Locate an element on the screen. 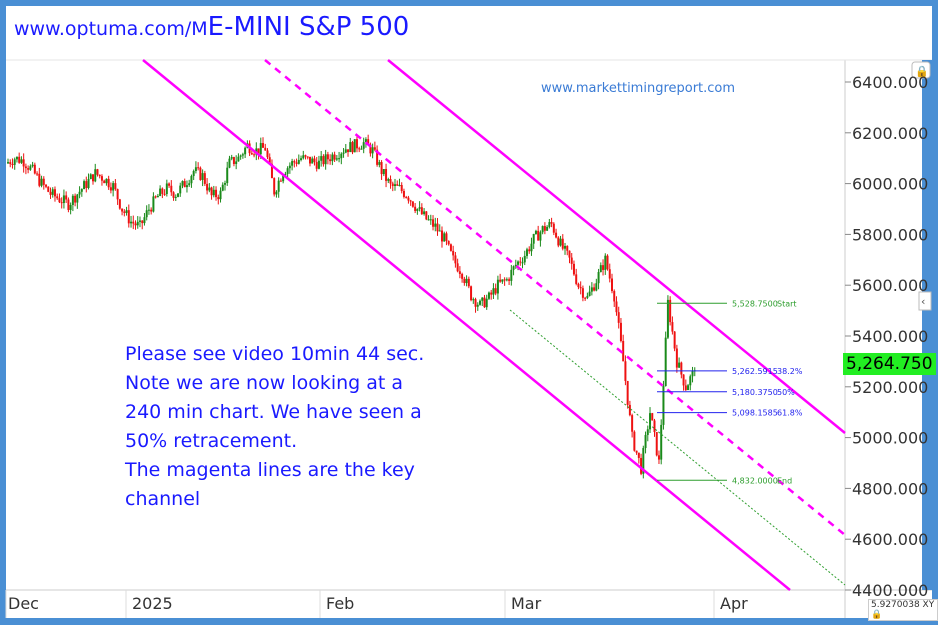  y-tick-label: 4400.000 is located at coordinates (890, 590).